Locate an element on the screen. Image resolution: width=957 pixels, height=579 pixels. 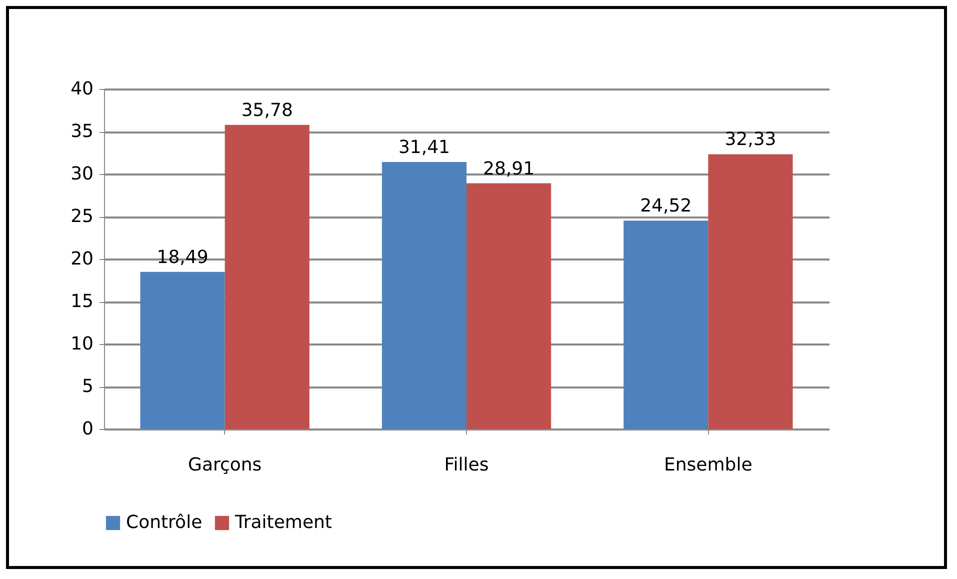
y-tick-label: 35 is located at coordinates (82, 131).